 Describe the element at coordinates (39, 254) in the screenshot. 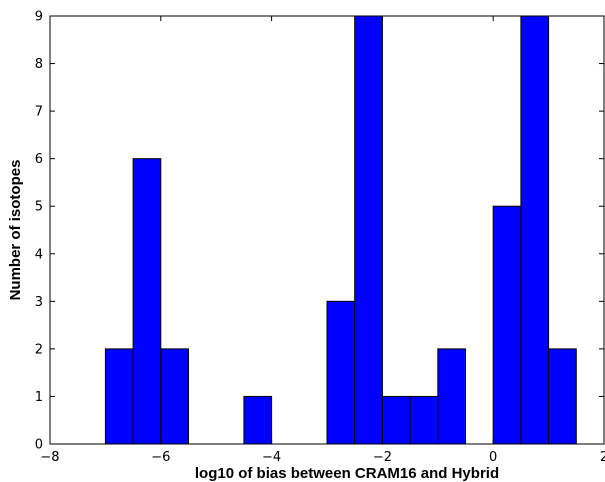

I see `y-tick-label: 4` at that location.